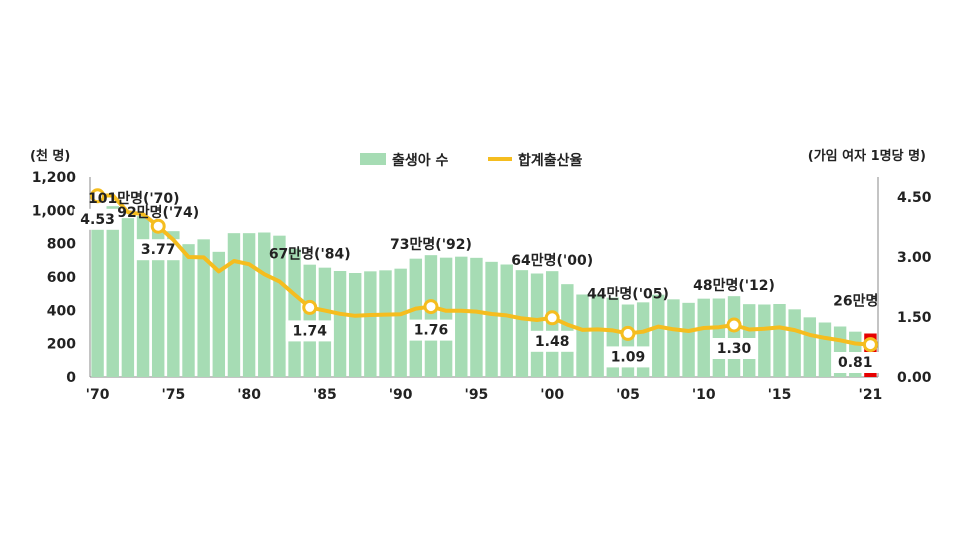 This screenshot has height=540, width=960. I want to click on left-tick-label: 800, so click(61, 245).